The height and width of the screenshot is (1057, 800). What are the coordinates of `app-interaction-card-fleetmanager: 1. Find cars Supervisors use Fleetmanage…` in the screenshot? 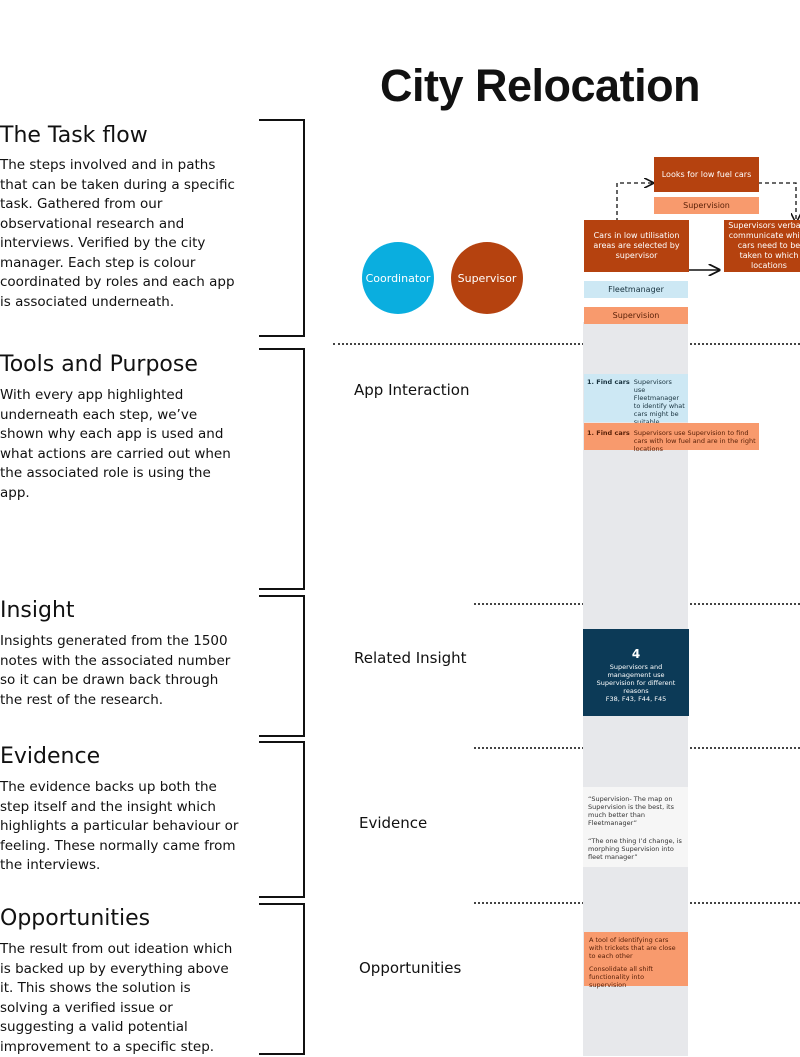 It's located at (636, 408).